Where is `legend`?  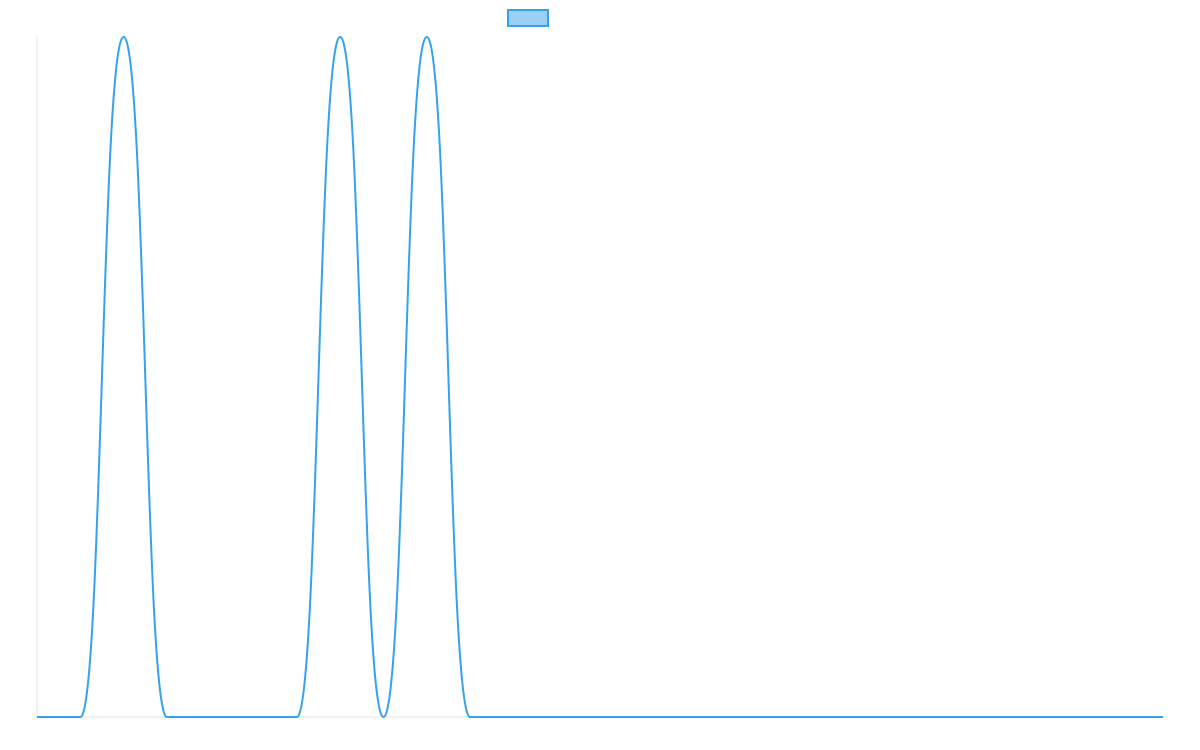
legend is located at coordinates (528, 18).